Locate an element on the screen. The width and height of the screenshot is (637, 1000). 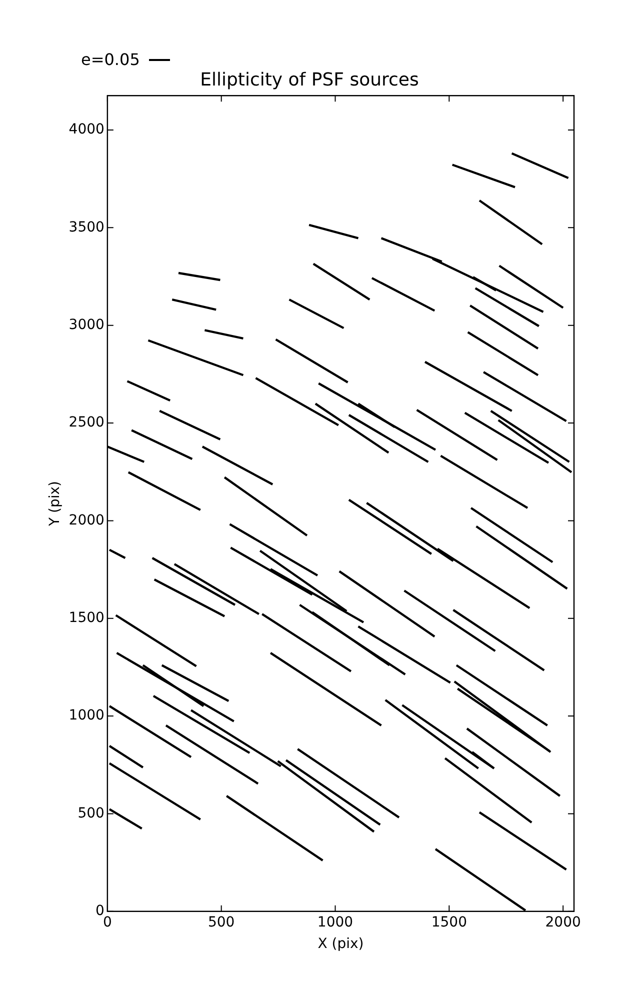
y-tick-label: 500 is located at coordinates (91, 813).